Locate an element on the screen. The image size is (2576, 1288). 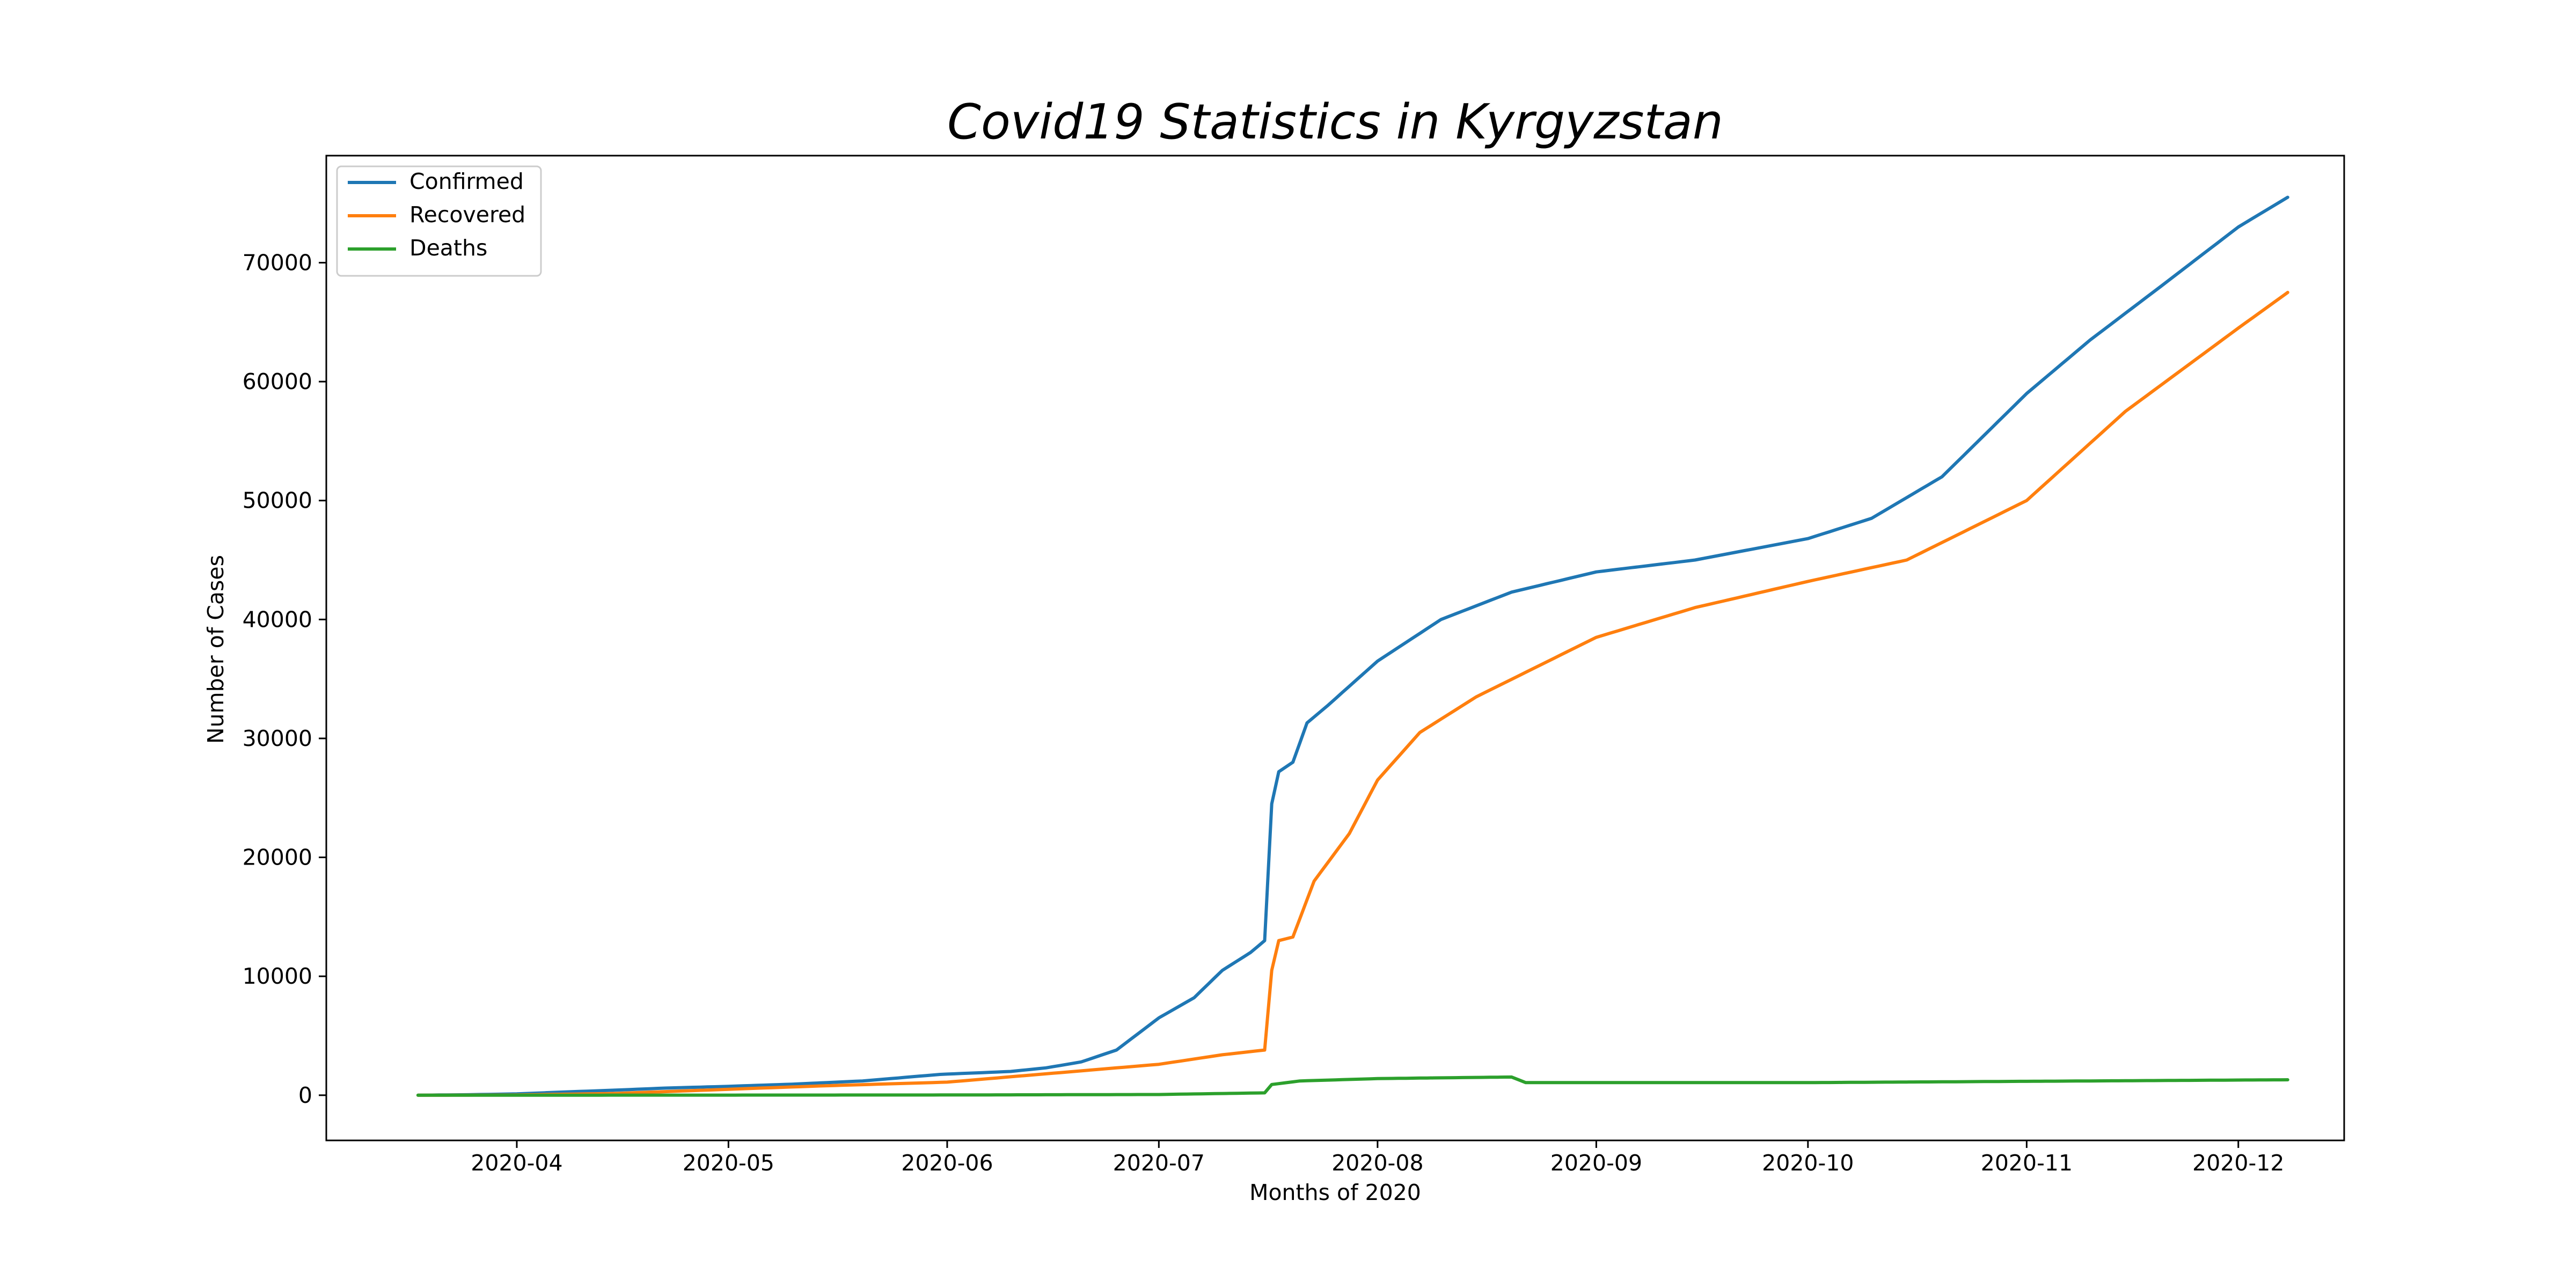
x-tick-label: 2020-06 is located at coordinates (947, 1163).